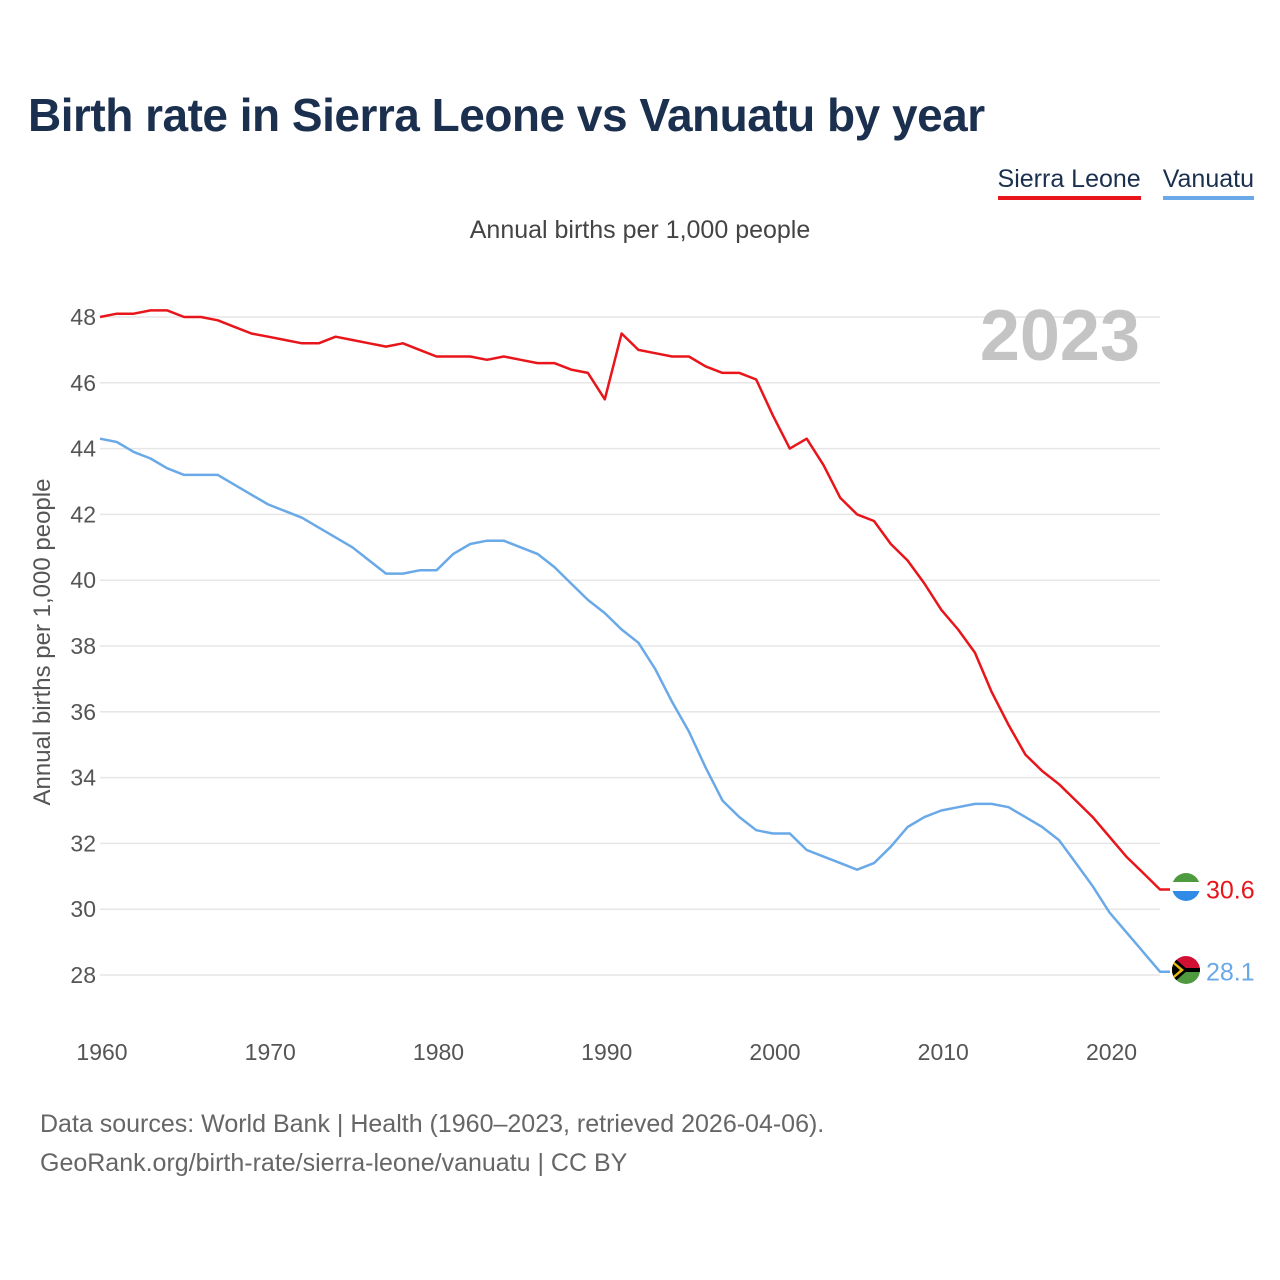 This screenshot has height=1280, width=1280. Describe the element at coordinates (1230, 931) in the screenshot. I see `end-labels: 30.6 28.1` at that location.